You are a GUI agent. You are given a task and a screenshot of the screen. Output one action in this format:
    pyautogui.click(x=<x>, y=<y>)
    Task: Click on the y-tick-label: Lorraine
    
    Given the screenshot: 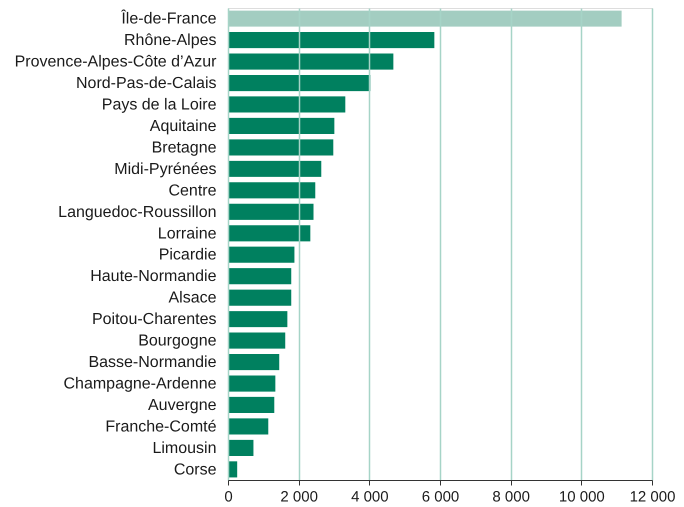 What is the action you would take?
    pyautogui.click(x=187, y=233)
    